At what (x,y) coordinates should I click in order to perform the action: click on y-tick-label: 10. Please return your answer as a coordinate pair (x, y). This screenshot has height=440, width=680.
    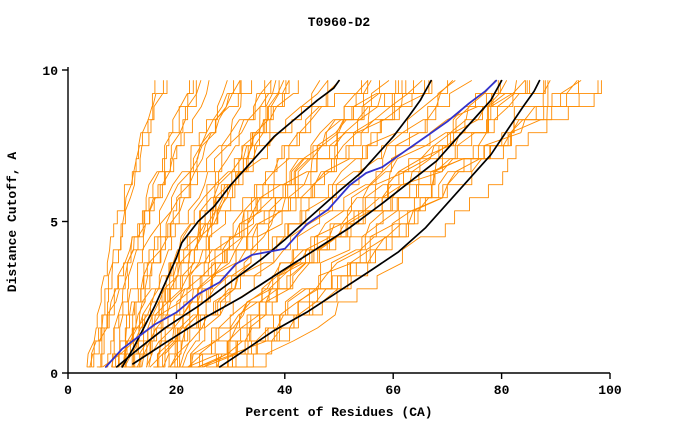
    Looking at the image, I should click on (50, 71).